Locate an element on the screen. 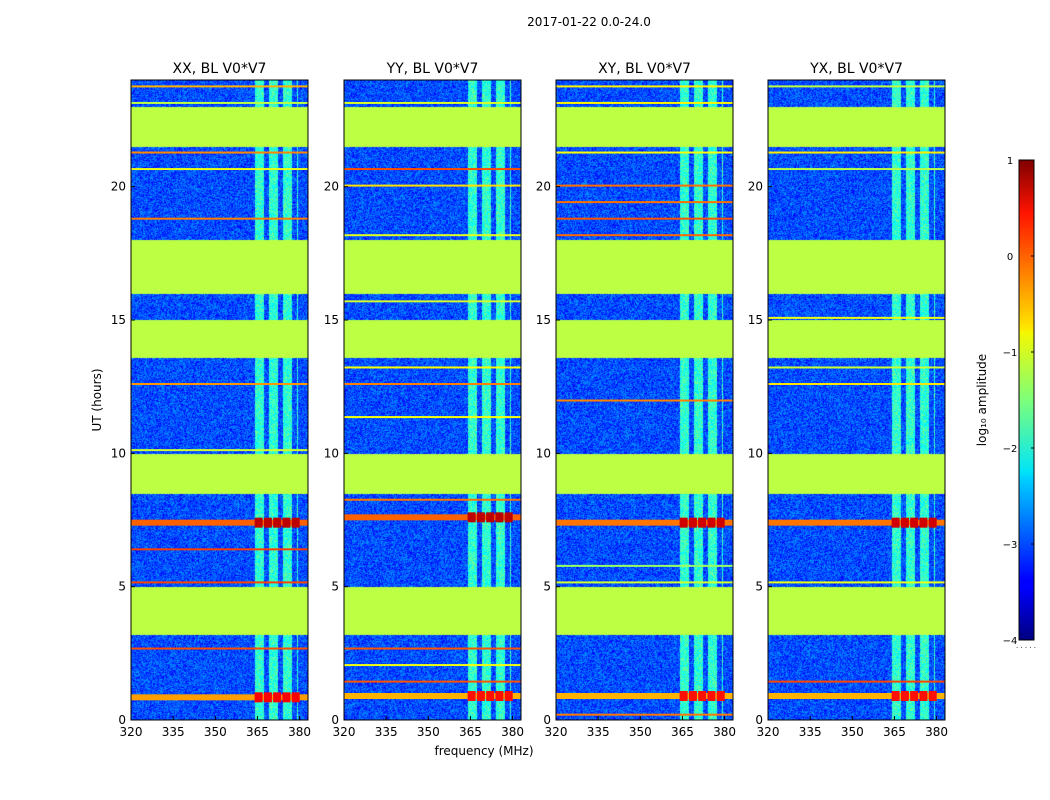 This screenshot has width=1050, height=800. colorbar-tick-label: −3 is located at coordinates (1010, 545).